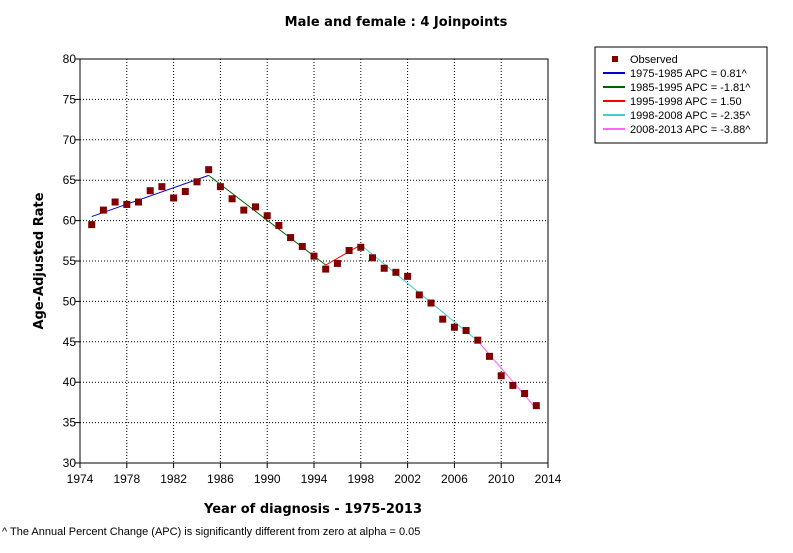  I want to click on x-tick-label: 2010, so click(501, 479).